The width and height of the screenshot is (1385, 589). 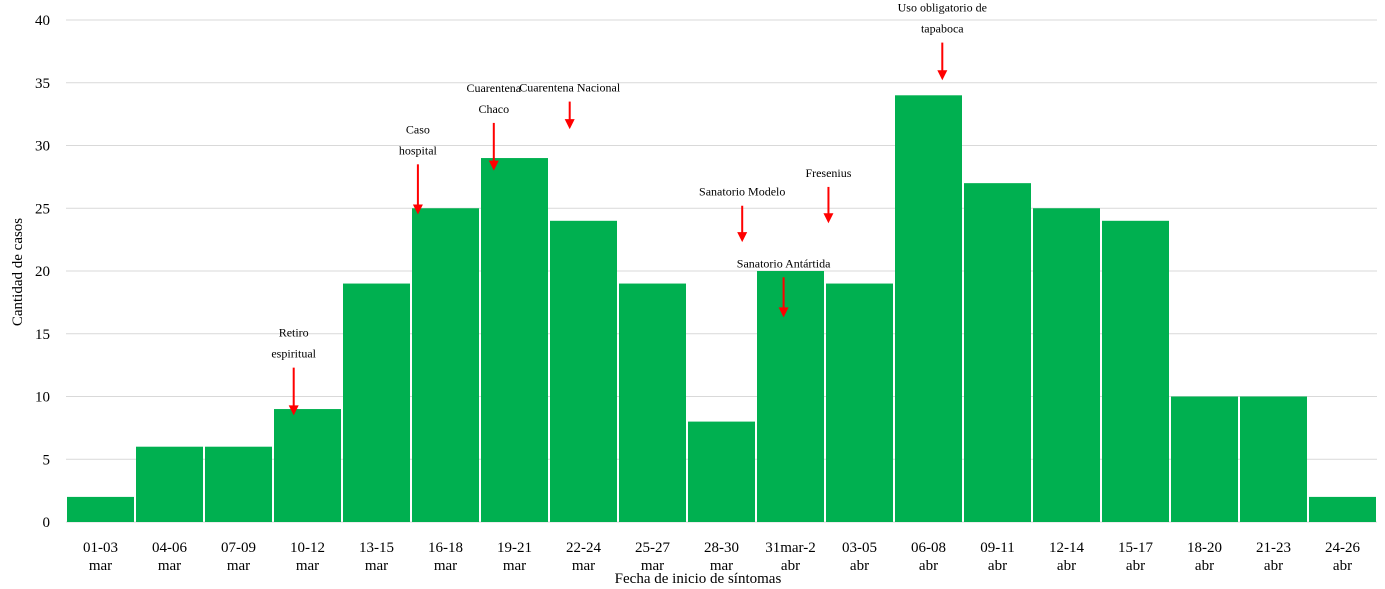 I want to click on y-tick-label: 40, so click(x=42, y=21).